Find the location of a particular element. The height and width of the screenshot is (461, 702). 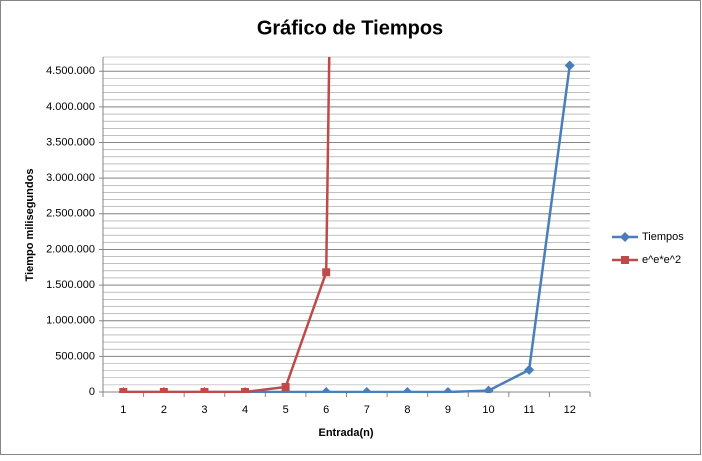

y-axis-label: Tiempo milisegundos is located at coordinates (30, 225).